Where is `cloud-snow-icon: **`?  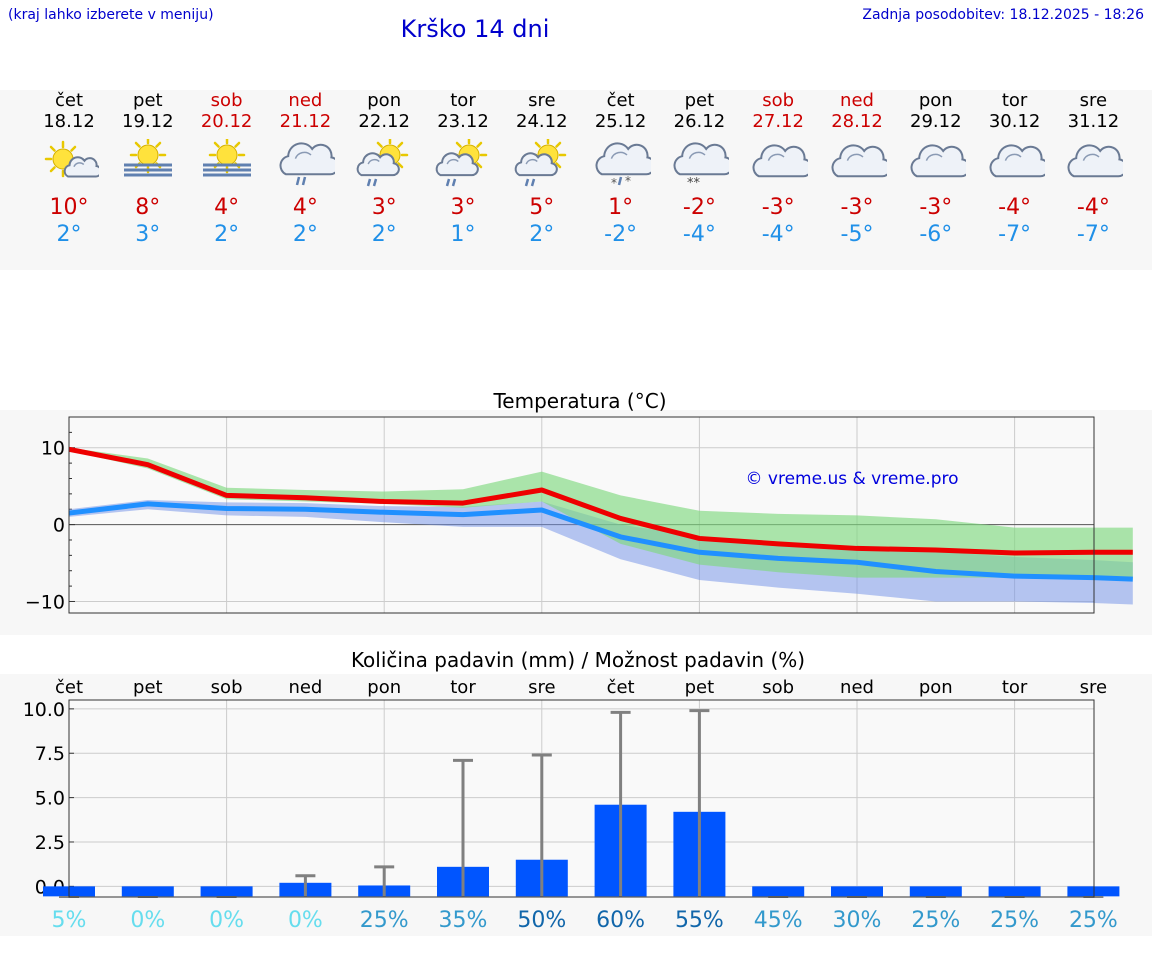
cloud-snow-icon: ** is located at coordinates (701, 165).